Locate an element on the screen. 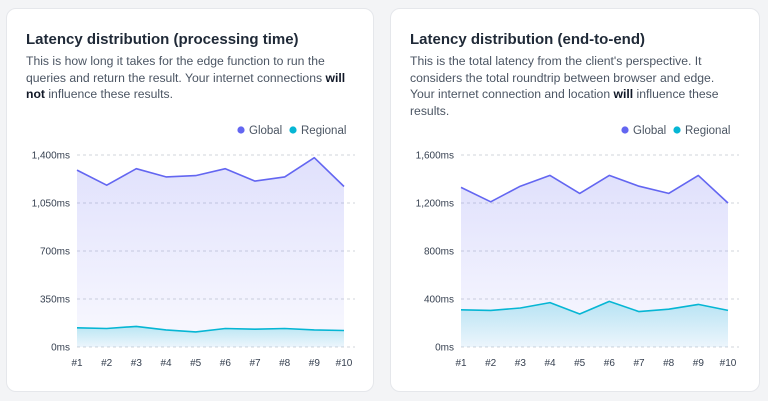 The width and height of the screenshot is (768, 401). y-tick-label: 350ms is located at coordinates (55, 300).